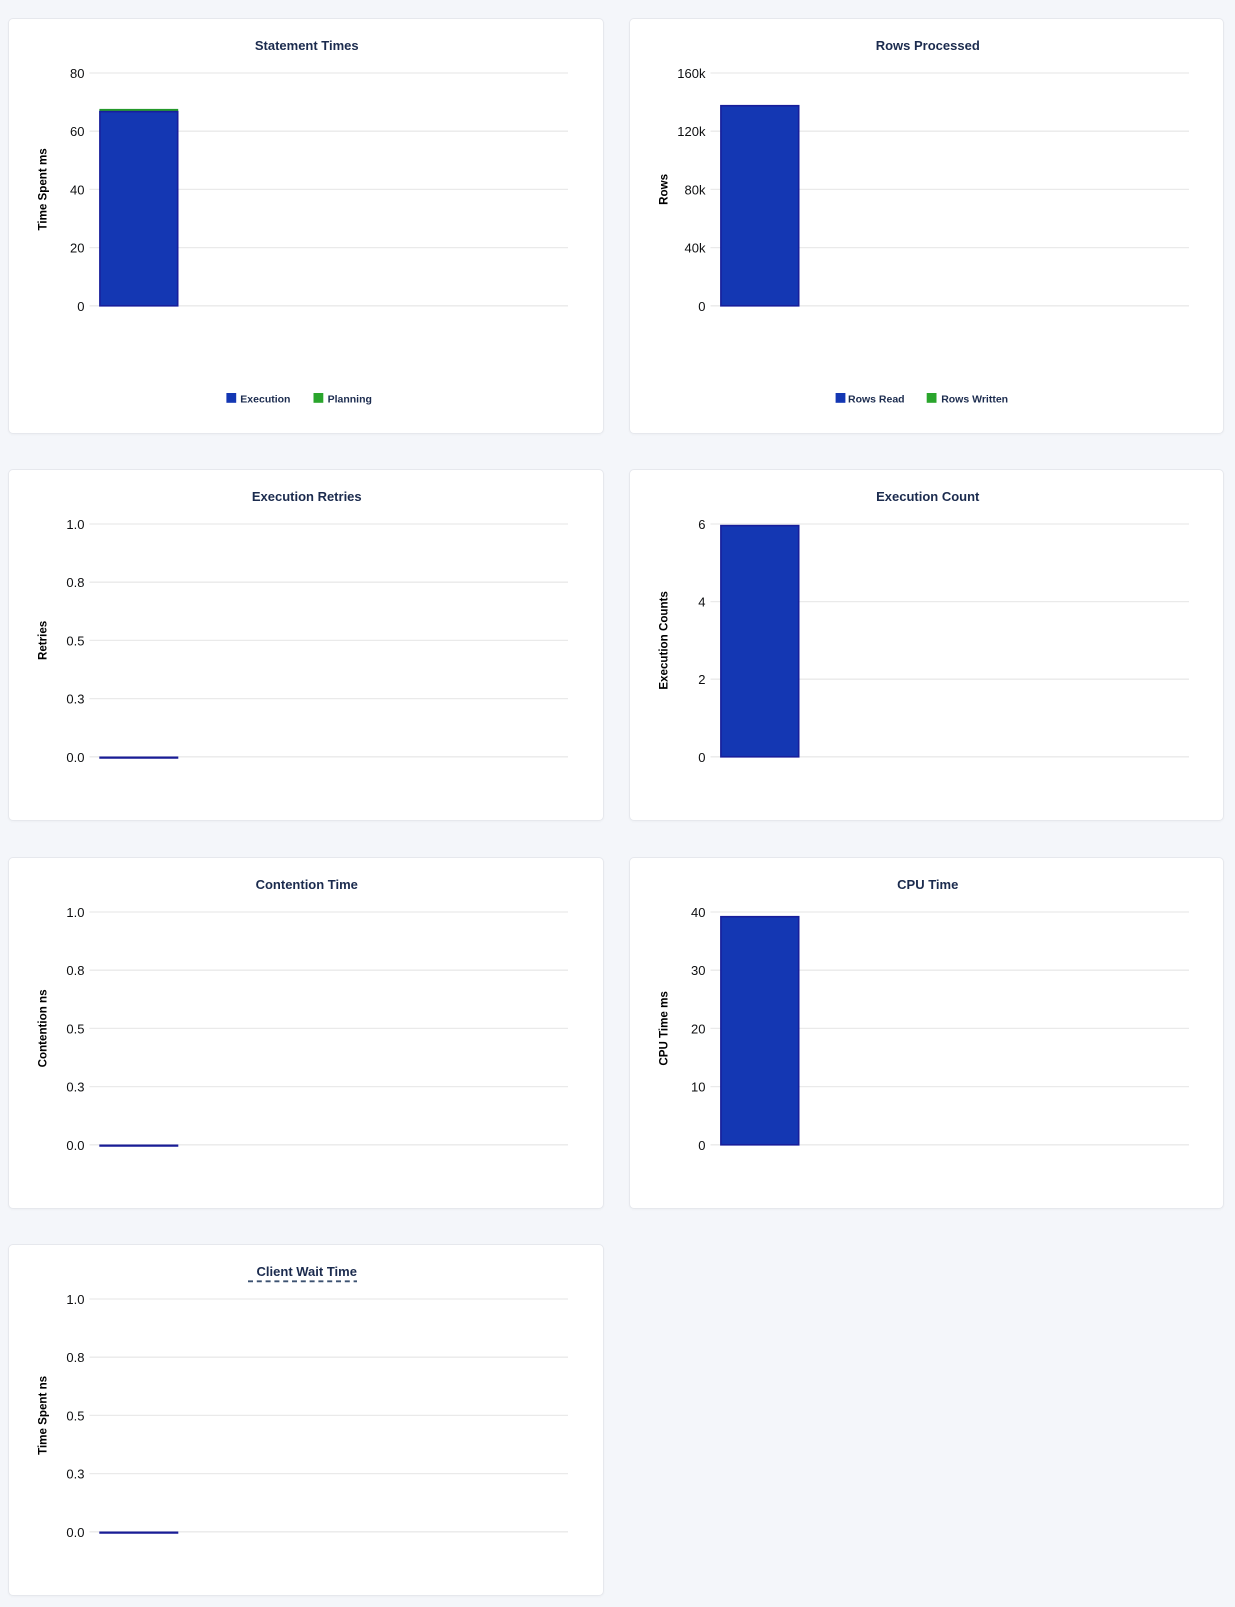  I want to click on svg-text: 4, so click(701, 601).